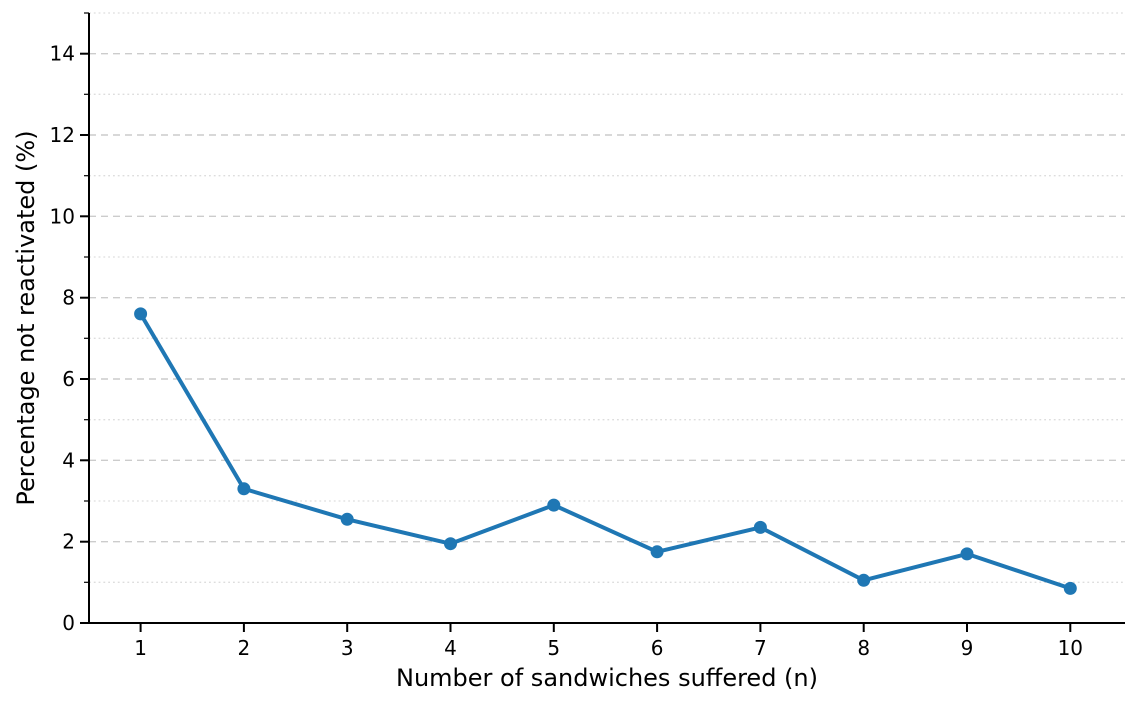 Image resolution: width=1137 pixels, height=705 pixels. Describe the element at coordinates (450, 648) in the screenshot. I see `x-tick-label: 4` at that location.